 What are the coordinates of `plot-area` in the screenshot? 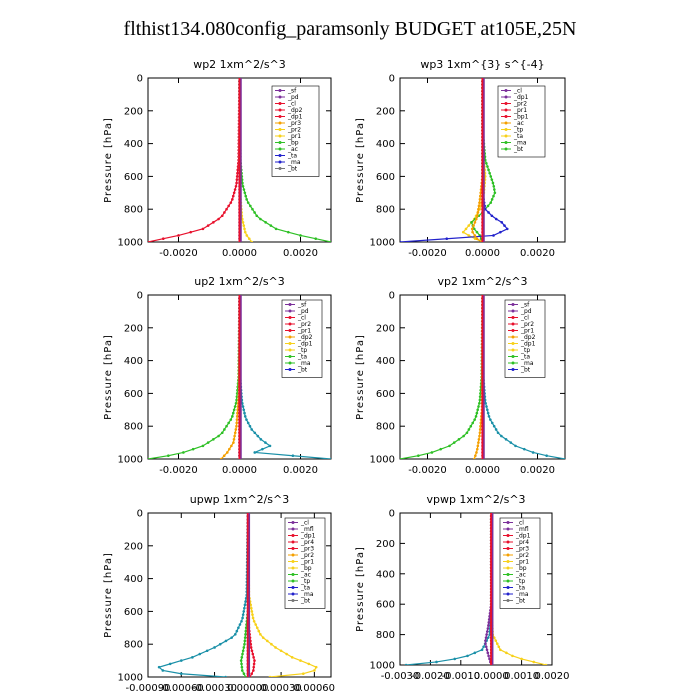 It's located at (476, 589).